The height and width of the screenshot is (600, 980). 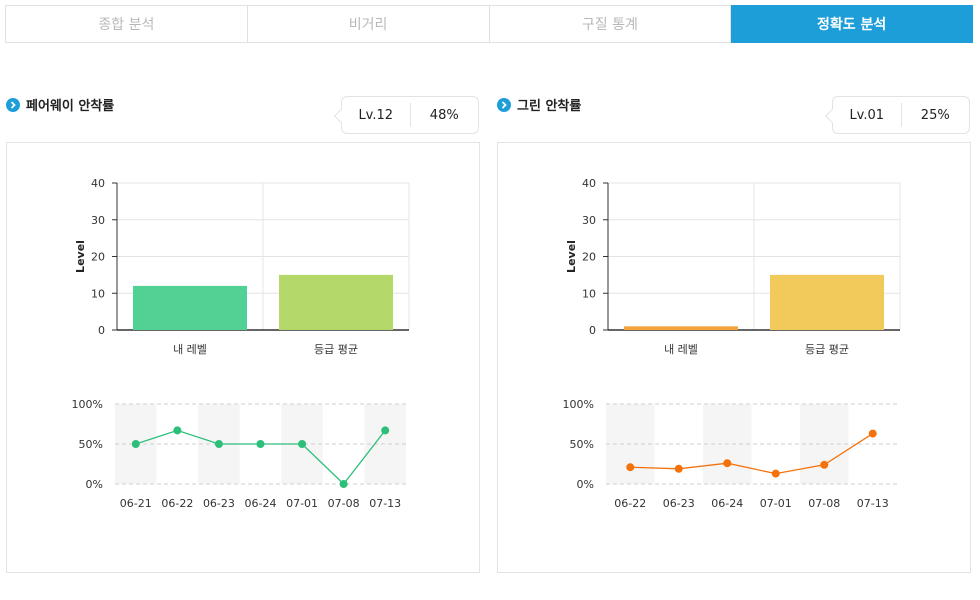 What do you see at coordinates (136, 503) in the screenshot?
I see `fairway-line-xtick: 06-21` at bounding box center [136, 503].